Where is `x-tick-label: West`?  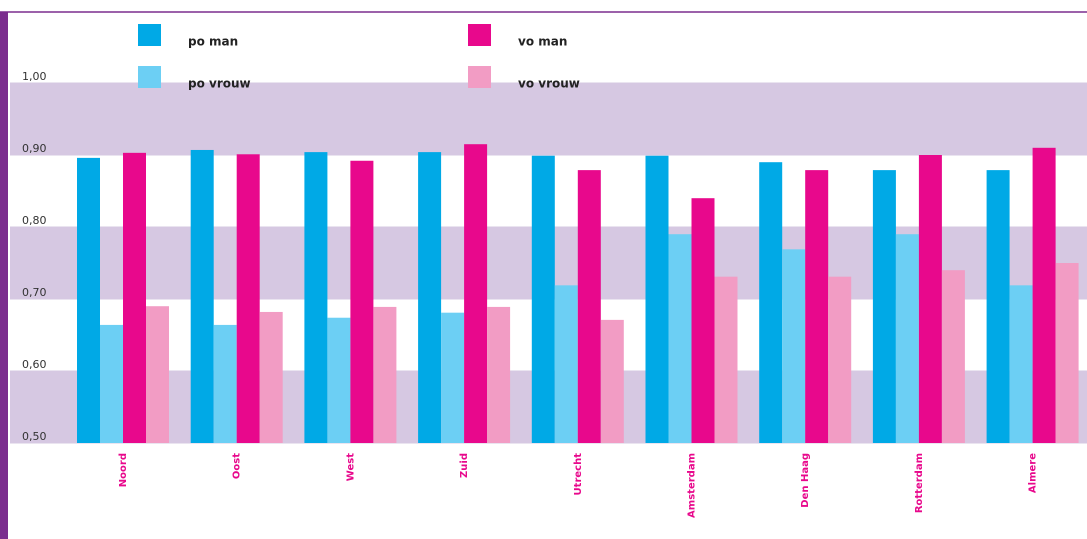
x-tick-label: West is located at coordinates (350, 467).